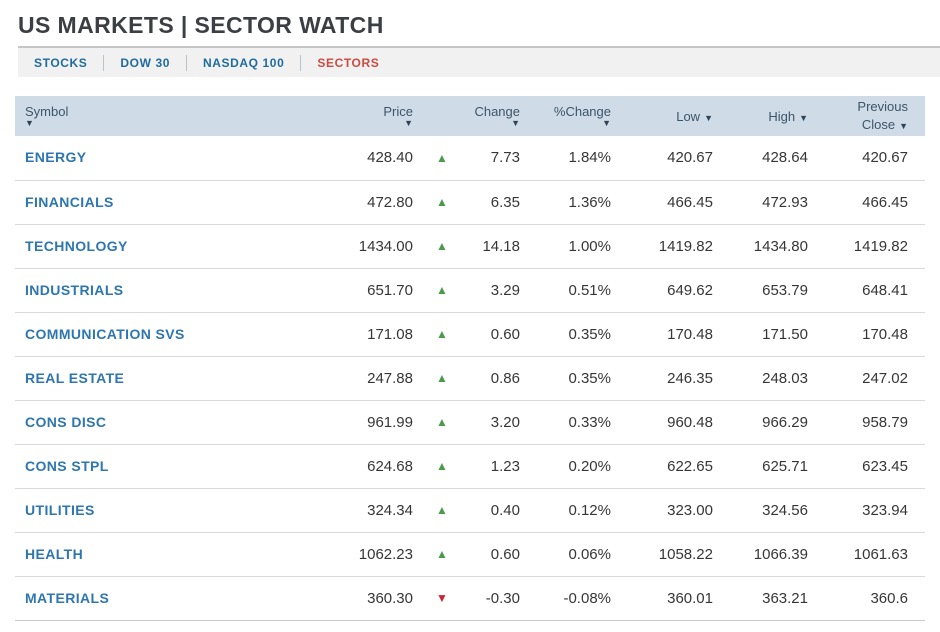 This screenshot has height=632, width=940. I want to click on pct-change-value: -0.08%, so click(565, 598).